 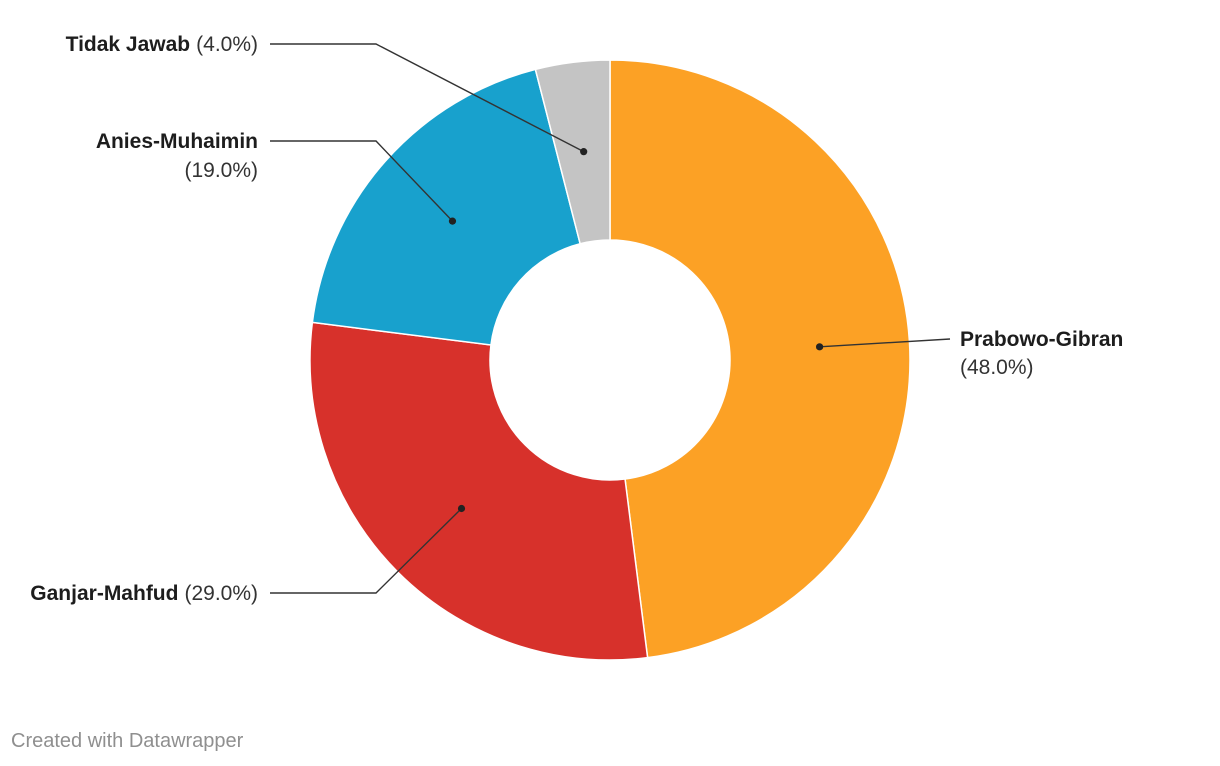 What do you see at coordinates (177, 141) in the screenshot?
I see `label-anies-muhaimin: Anies-Muhaimin` at bounding box center [177, 141].